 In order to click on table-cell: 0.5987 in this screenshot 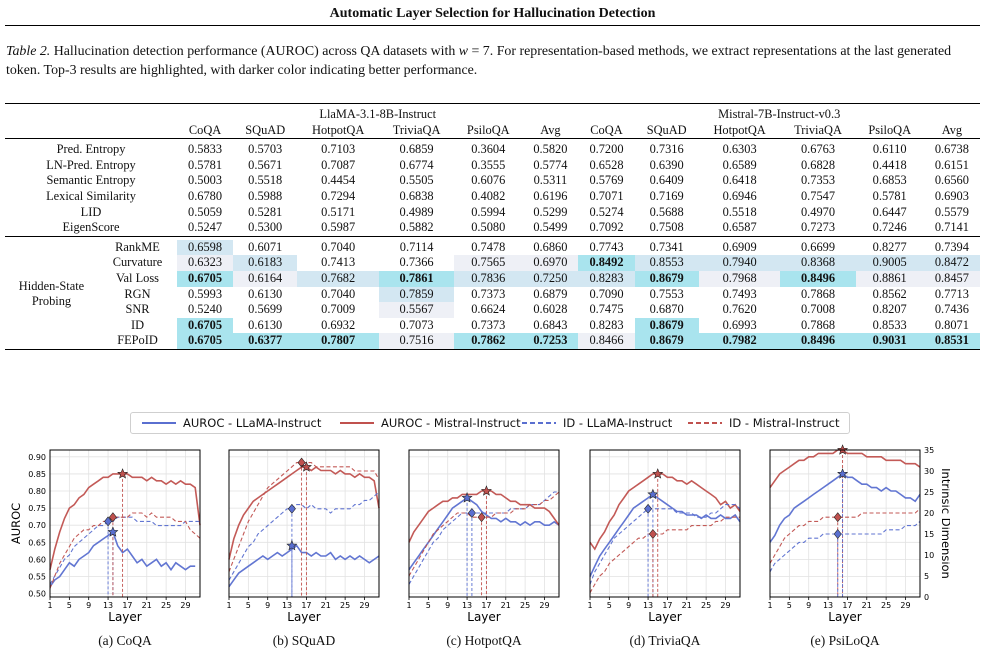, I will do `click(338, 227)`.